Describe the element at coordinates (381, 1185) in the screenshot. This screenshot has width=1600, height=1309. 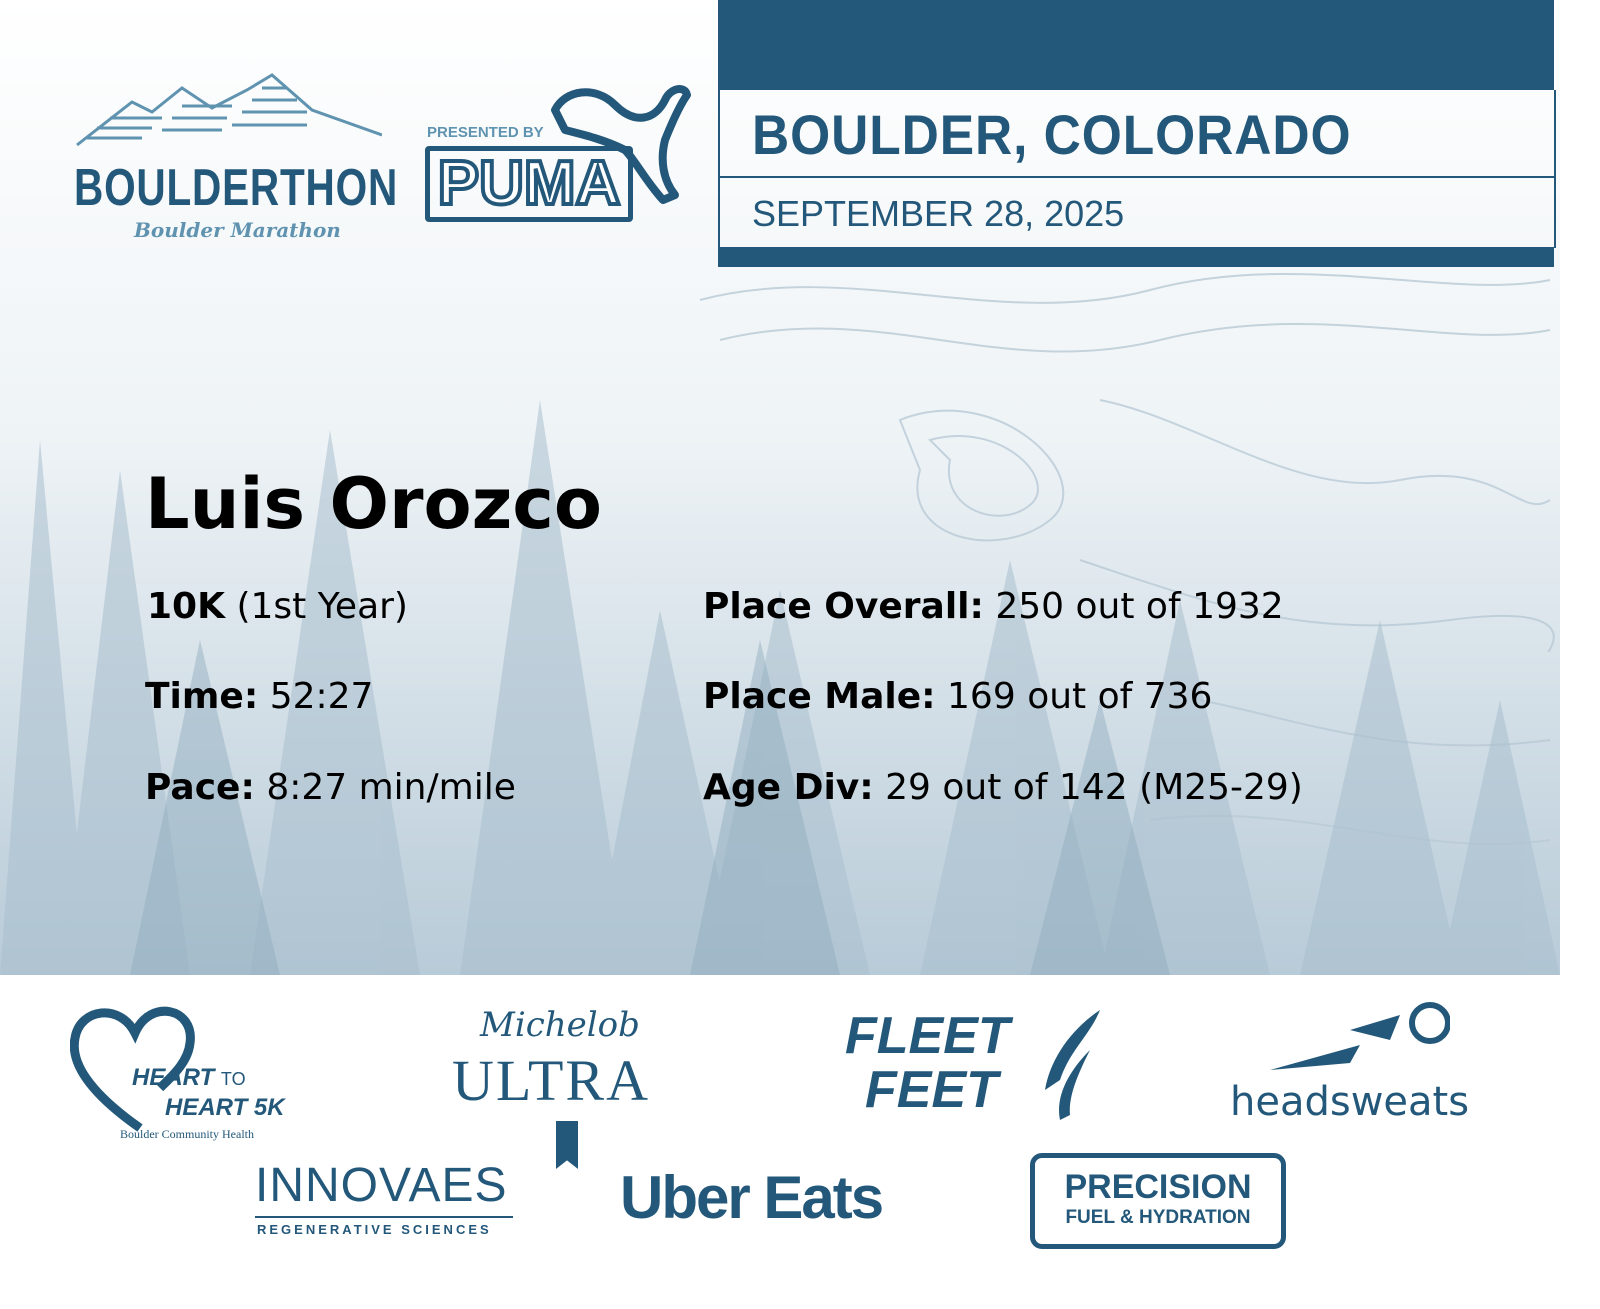
I see `innovaes-text: INNOVAES` at that location.